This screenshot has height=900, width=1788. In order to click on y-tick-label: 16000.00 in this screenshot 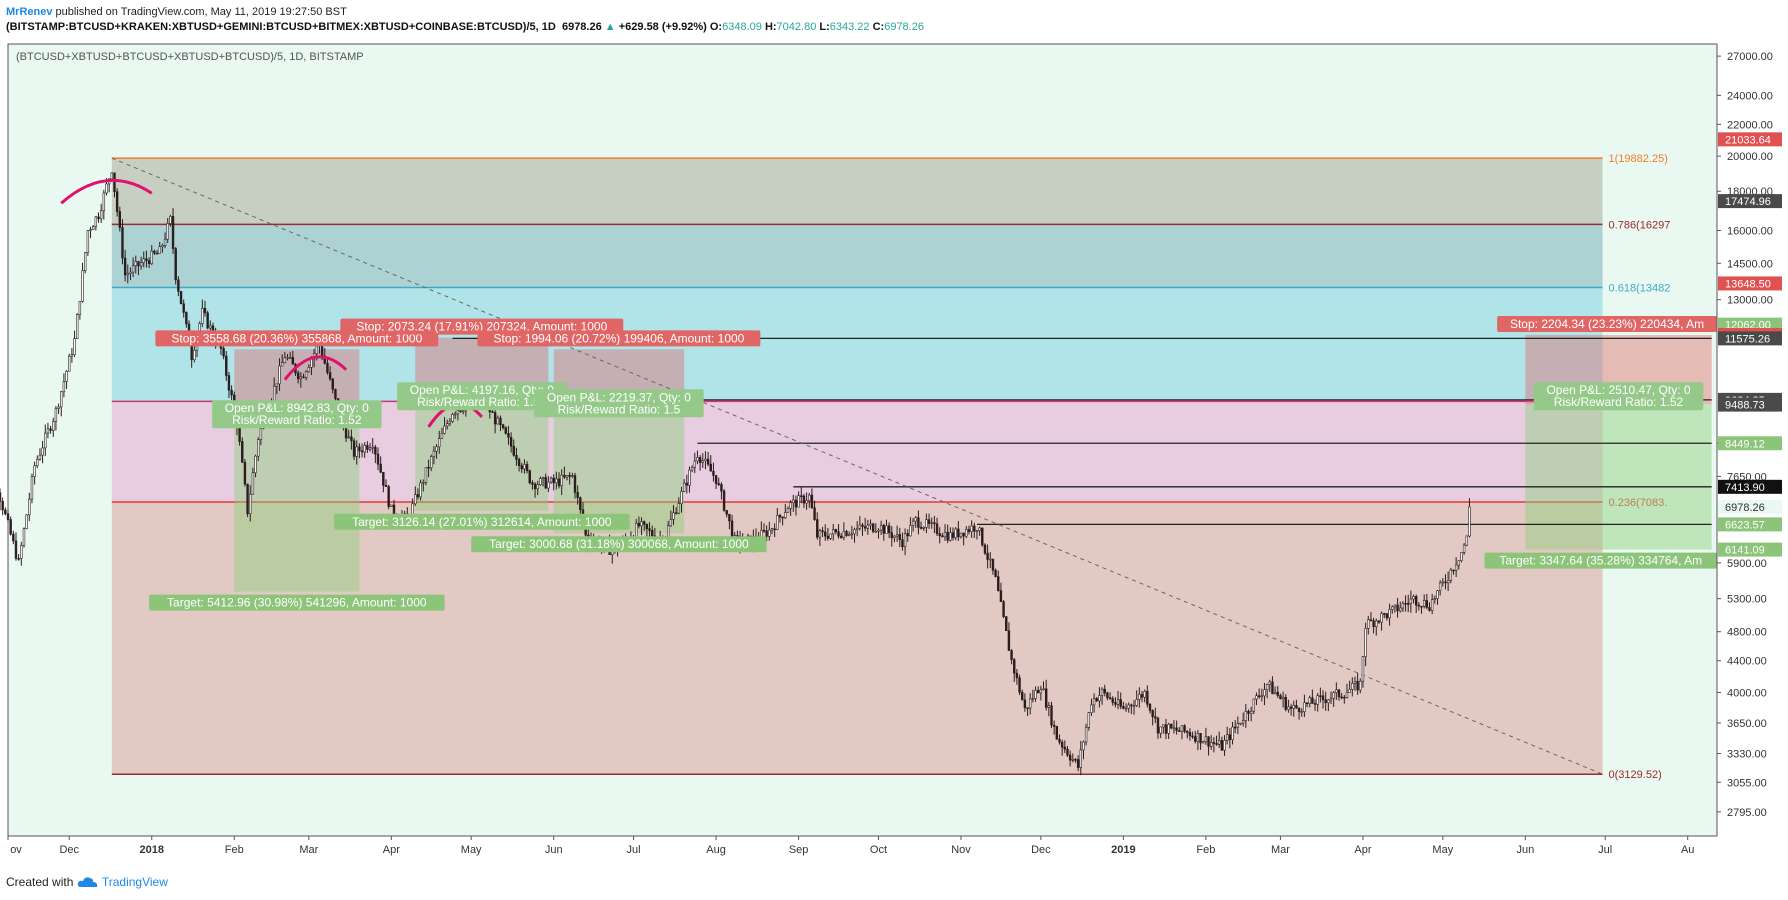, I will do `click(1750, 231)`.